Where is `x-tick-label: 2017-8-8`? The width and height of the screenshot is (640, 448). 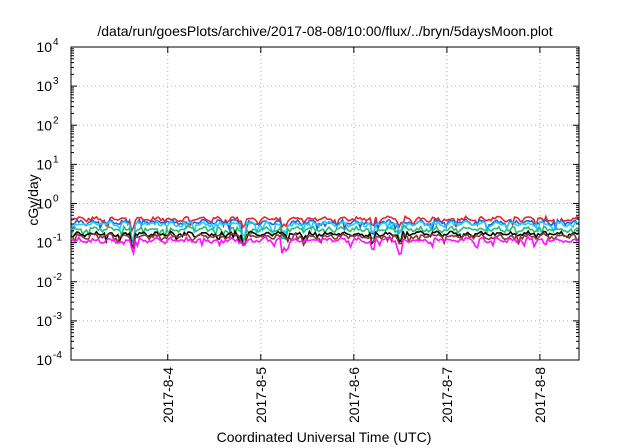 x-tick-label: 2017-8-8 is located at coordinates (540, 395).